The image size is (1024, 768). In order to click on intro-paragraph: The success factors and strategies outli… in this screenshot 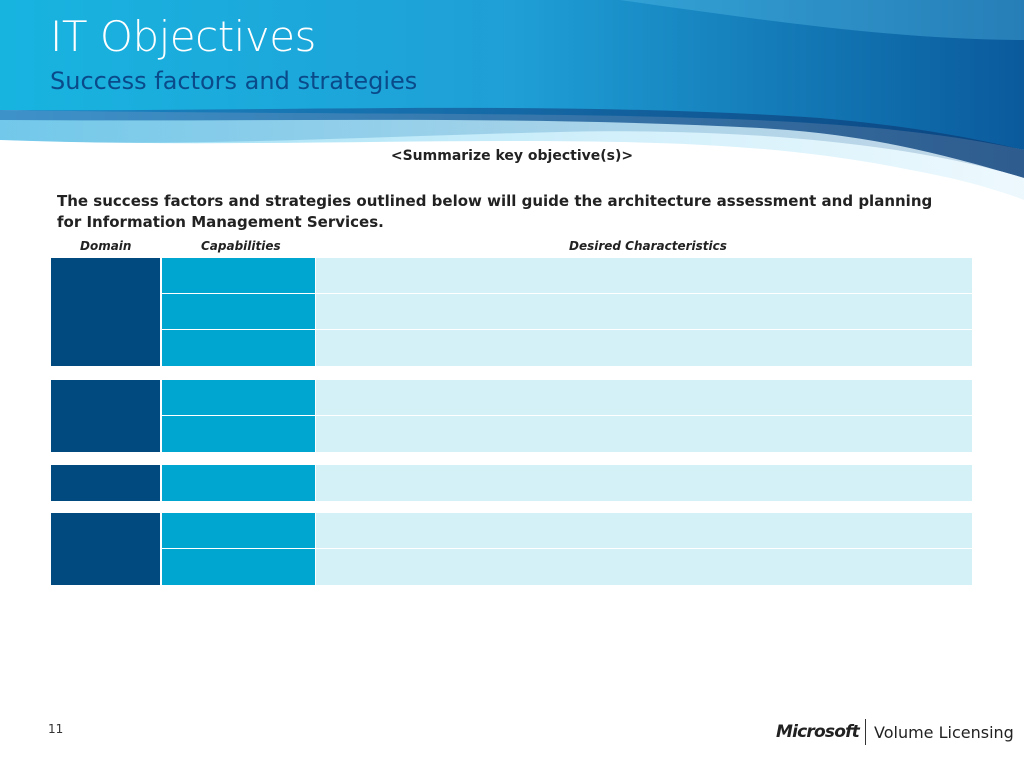, I will do `click(495, 211)`.